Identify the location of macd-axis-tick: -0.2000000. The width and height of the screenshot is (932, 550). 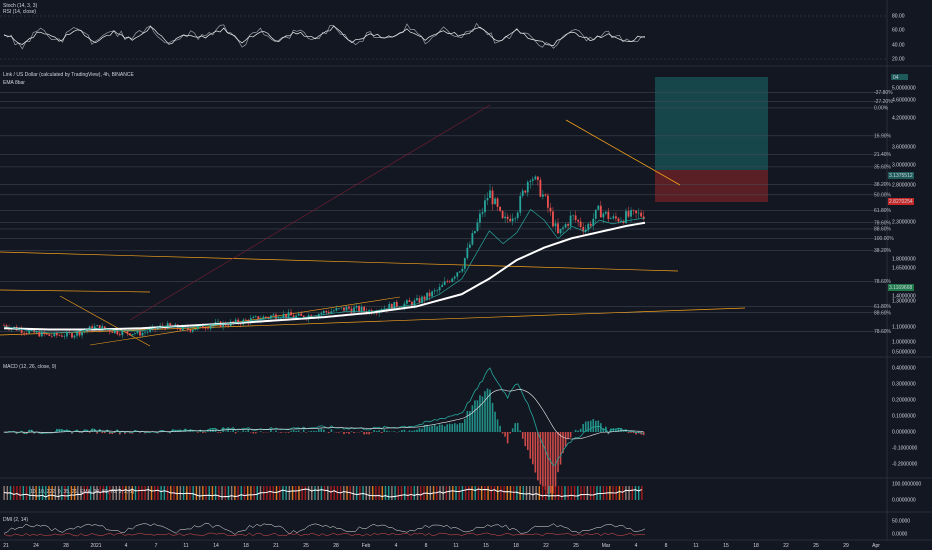
(905, 465).